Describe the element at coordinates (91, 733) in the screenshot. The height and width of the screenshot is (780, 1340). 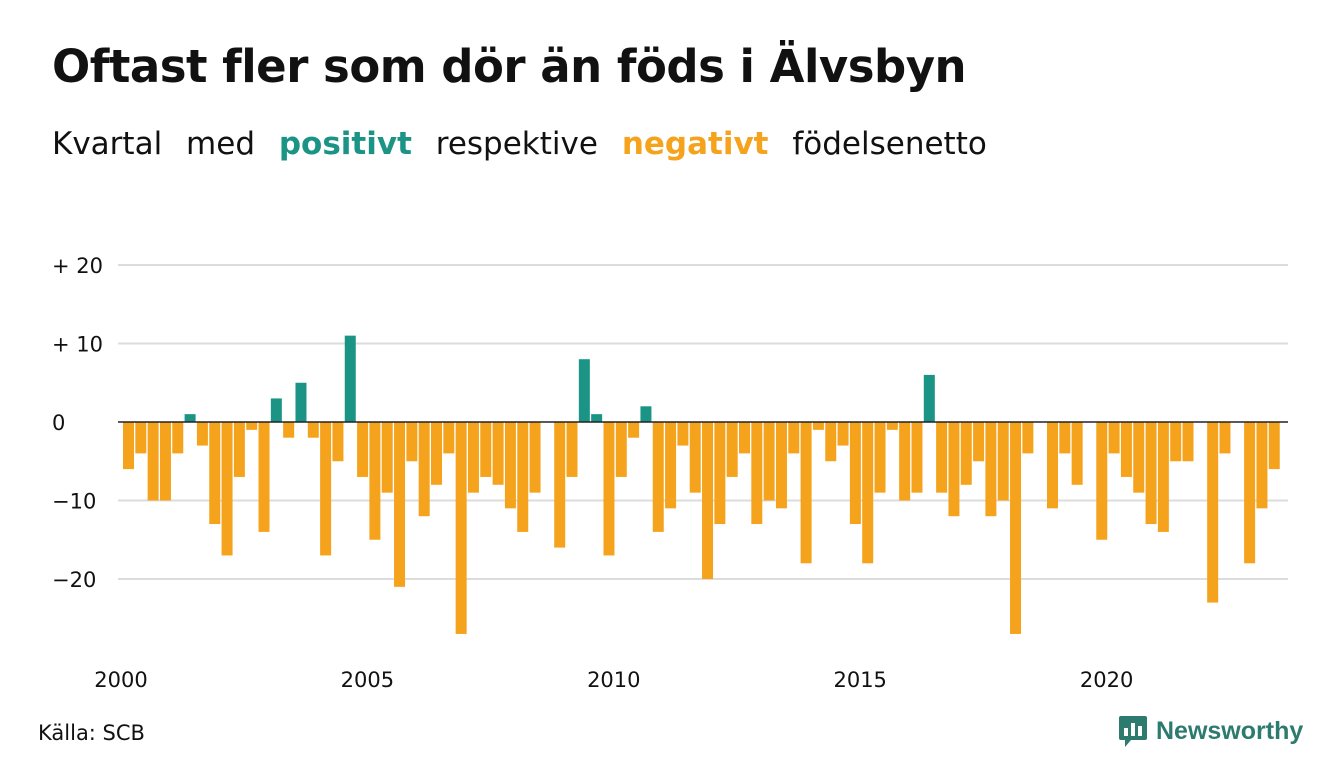
I see `source-note: Källa: SCB` at that location.